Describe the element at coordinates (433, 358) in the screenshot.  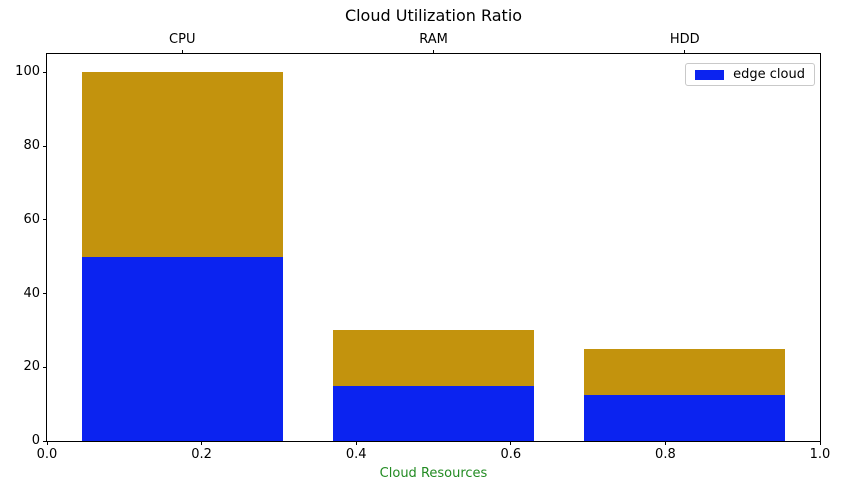
I see `bar-segment-ram-series1` at that location.